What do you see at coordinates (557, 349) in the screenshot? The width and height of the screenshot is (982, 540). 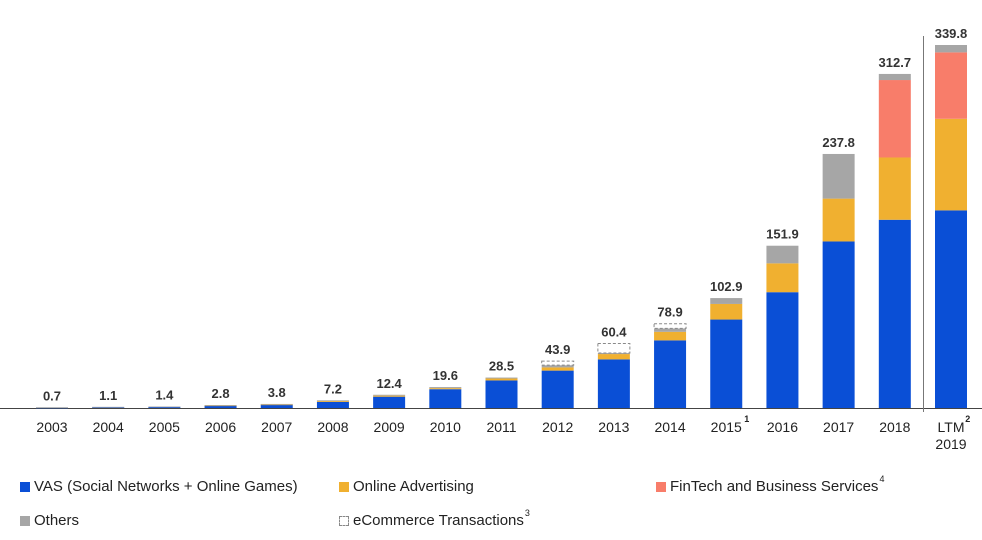 I see `total-label-2012: 43.9` at bounding box center [557, 349].